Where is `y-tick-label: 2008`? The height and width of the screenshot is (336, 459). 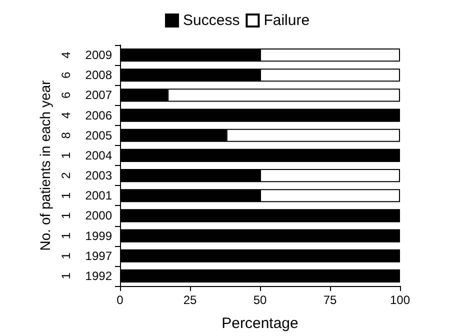 y-tick-label: 2008 is located at coordinates (98, 75).